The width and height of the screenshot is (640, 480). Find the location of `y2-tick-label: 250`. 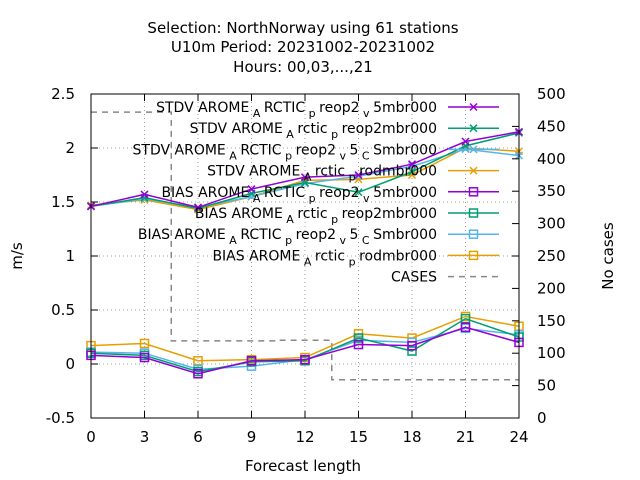

y2-tick-label: 250 is located at coordinates (551, 256).